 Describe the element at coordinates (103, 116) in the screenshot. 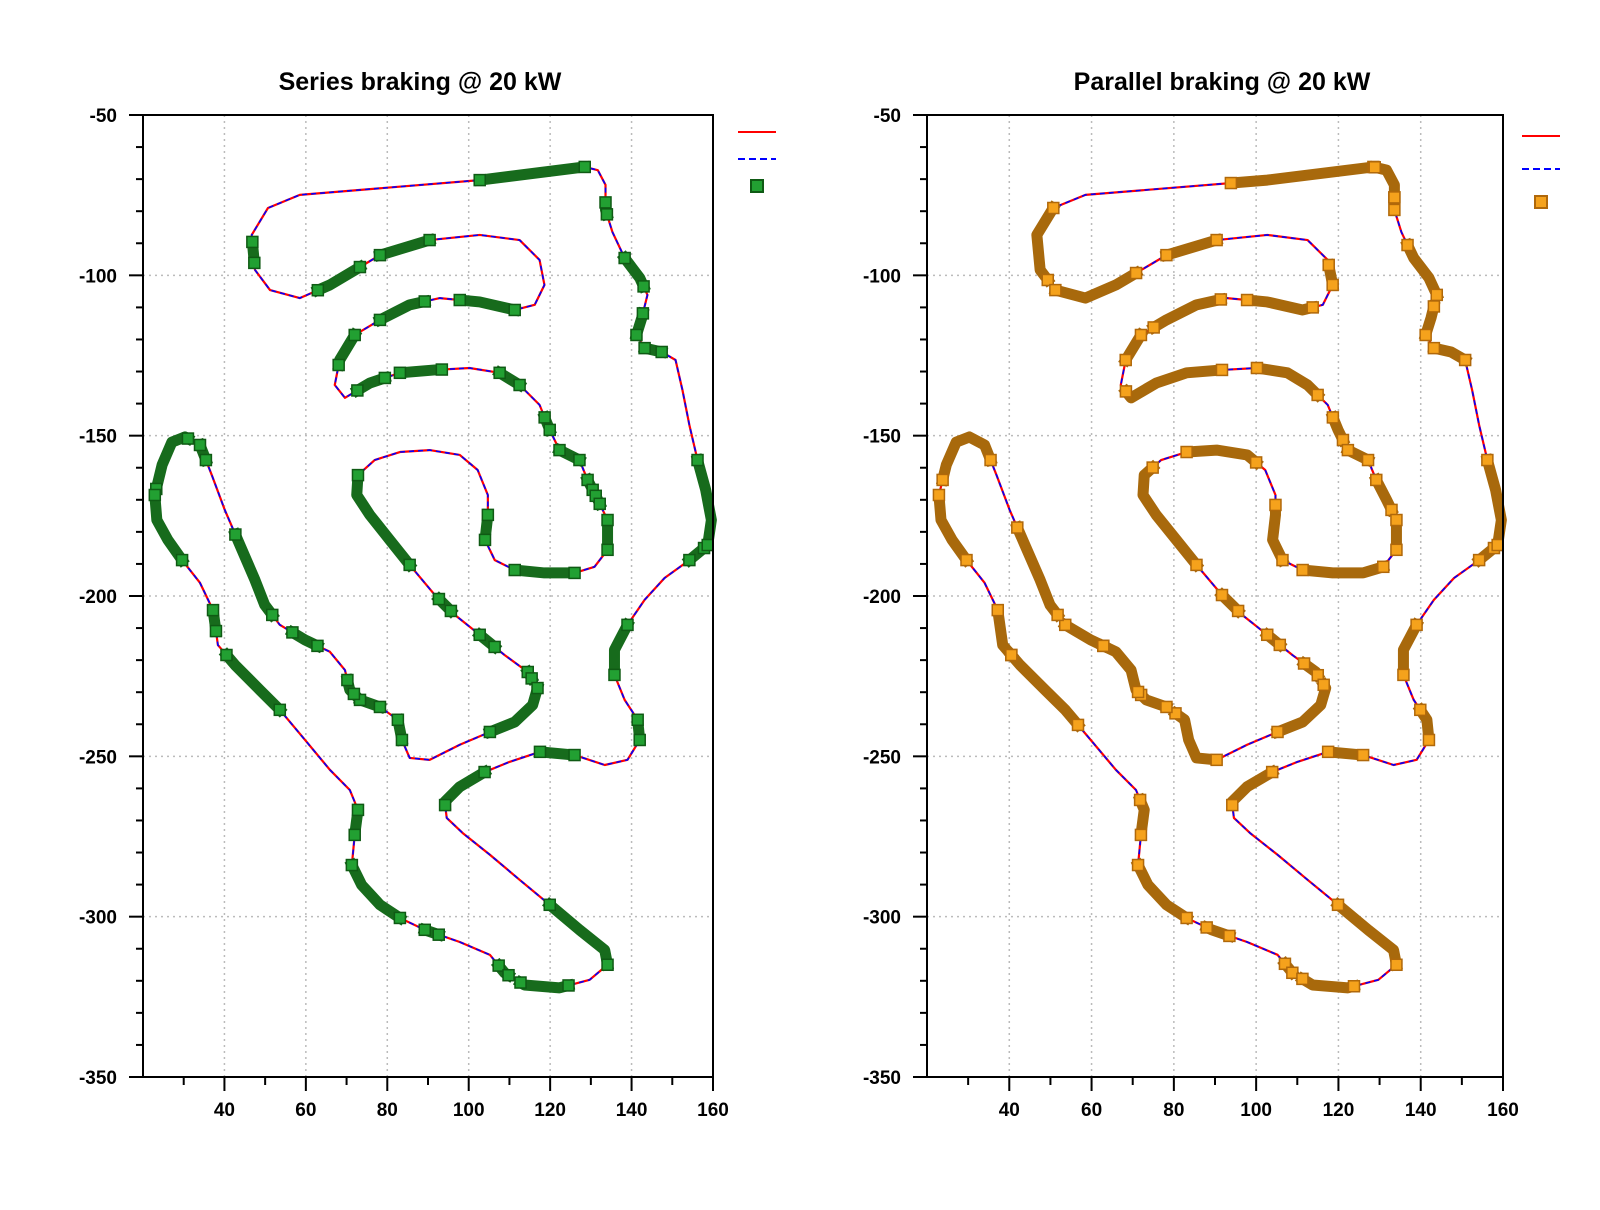

I see `y-tick-label: -50` at that location.